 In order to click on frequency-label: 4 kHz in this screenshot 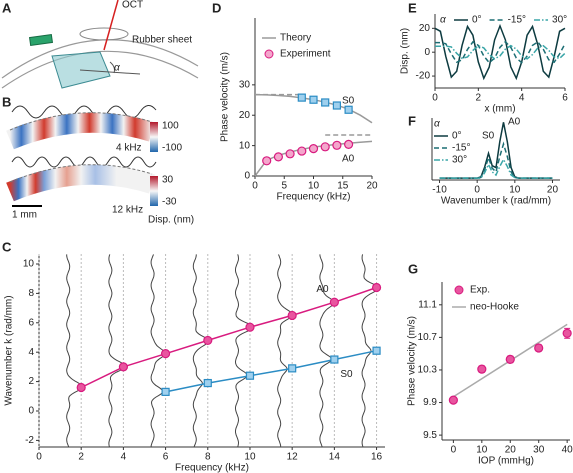, I will do `click(129, 148)`.